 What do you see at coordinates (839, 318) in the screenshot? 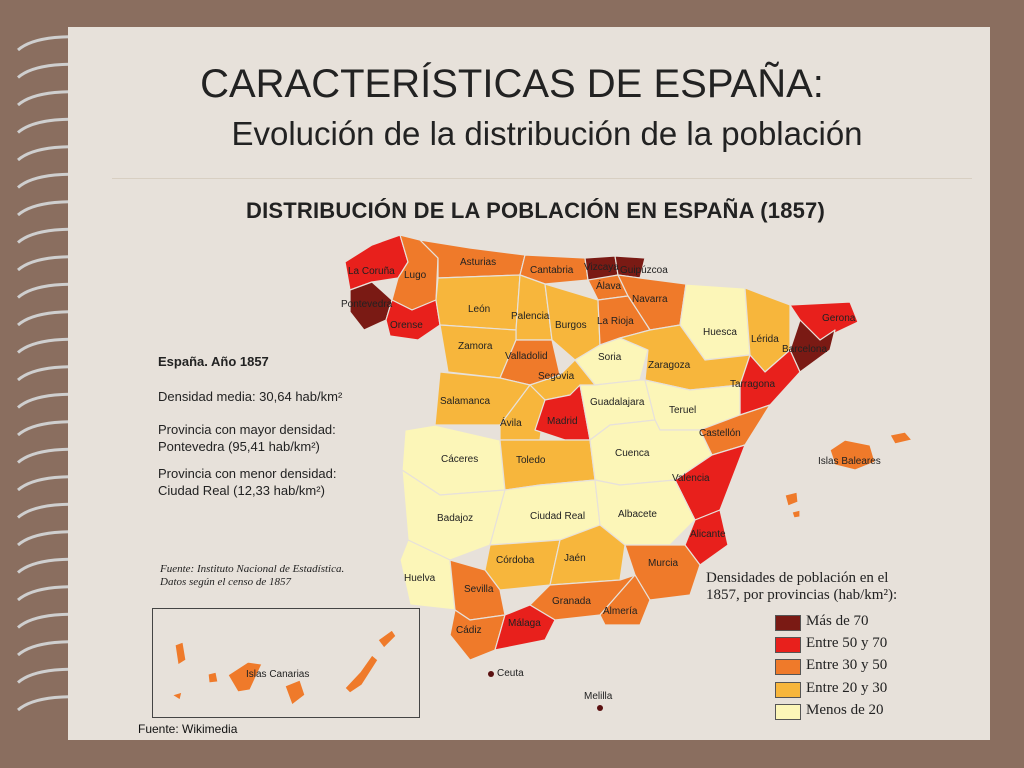
I see `label-gerona: Gerona` at bounding box center [839, 318].